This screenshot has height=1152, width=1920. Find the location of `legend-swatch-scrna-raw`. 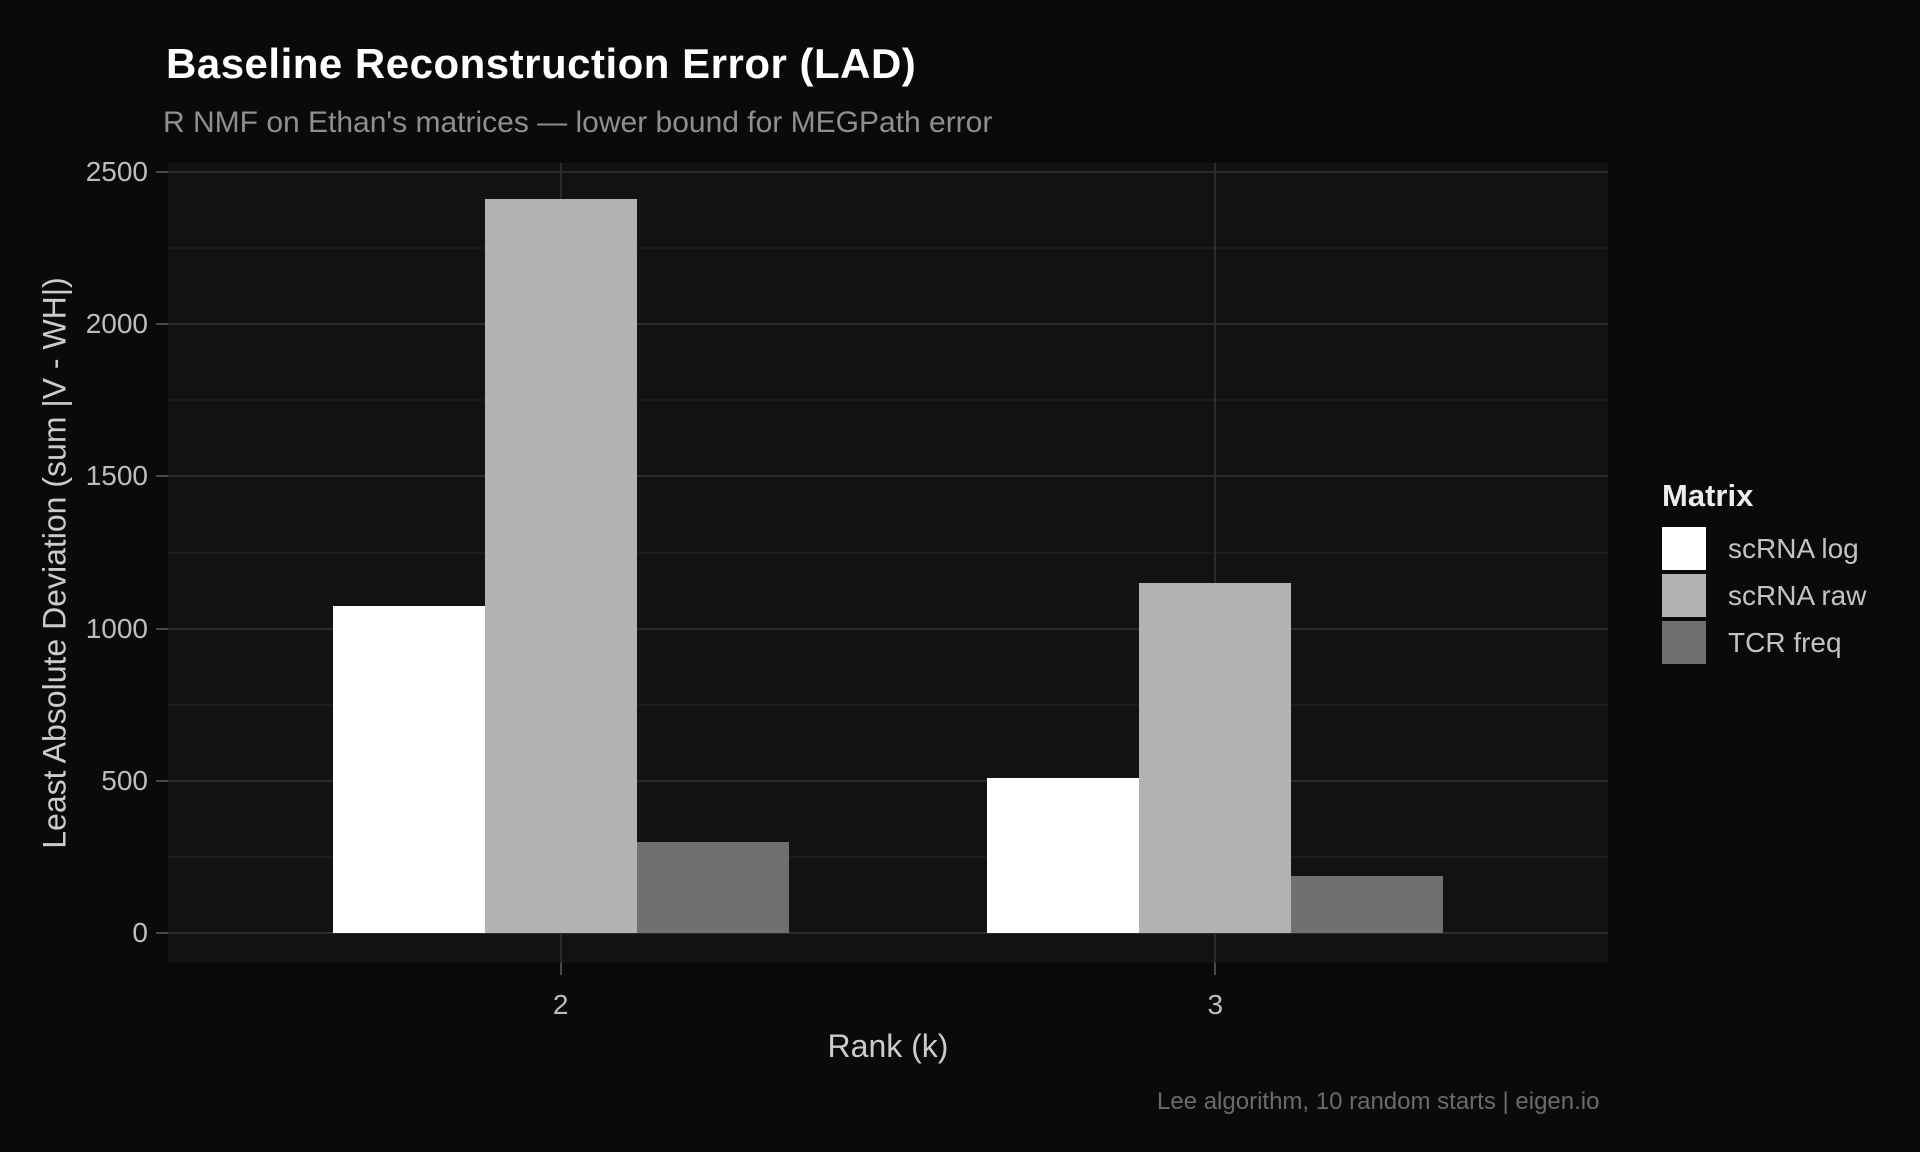

legend-swatch-scrna-raw is located at coordinates (1684, 595).